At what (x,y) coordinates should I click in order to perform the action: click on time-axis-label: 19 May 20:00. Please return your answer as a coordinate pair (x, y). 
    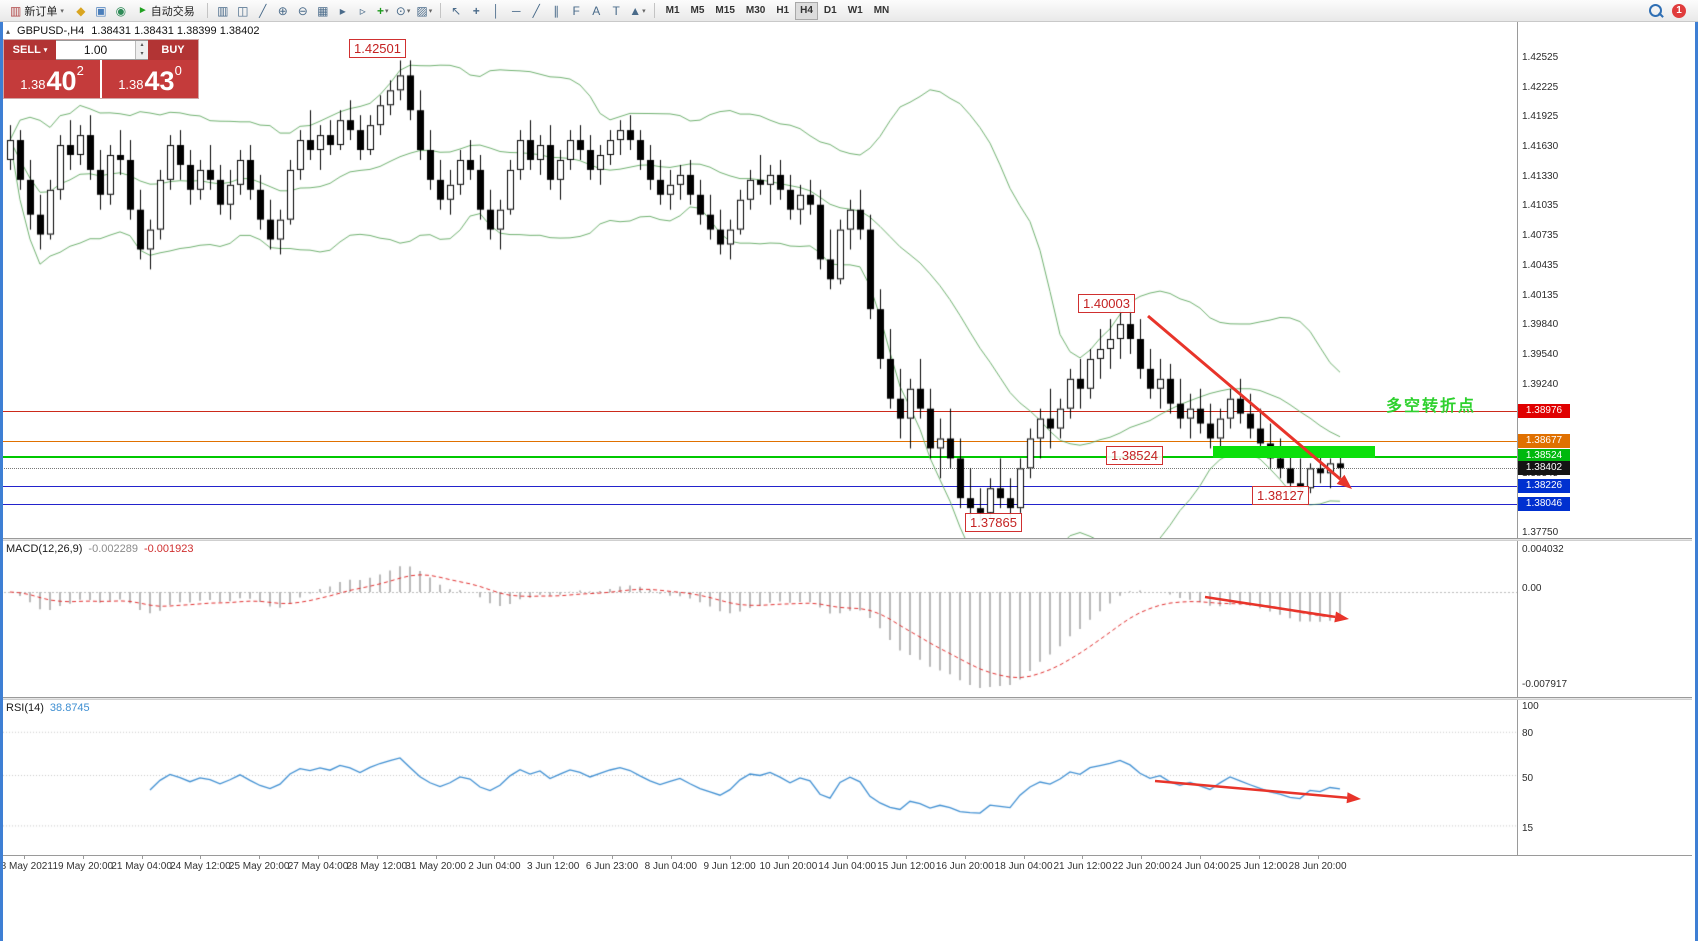
    Looking at the image, I should click on (83, 866).